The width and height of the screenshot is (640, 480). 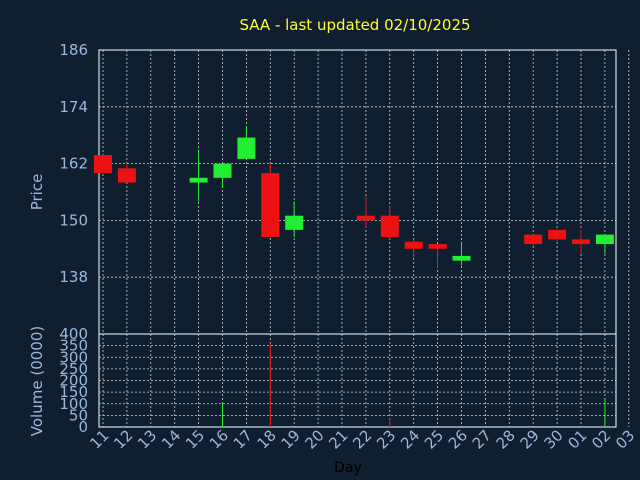 What do you see at coordinates (482, 439) in the screenshot?
I see `x-tick-label: 27` at bounding box center [482, 439].